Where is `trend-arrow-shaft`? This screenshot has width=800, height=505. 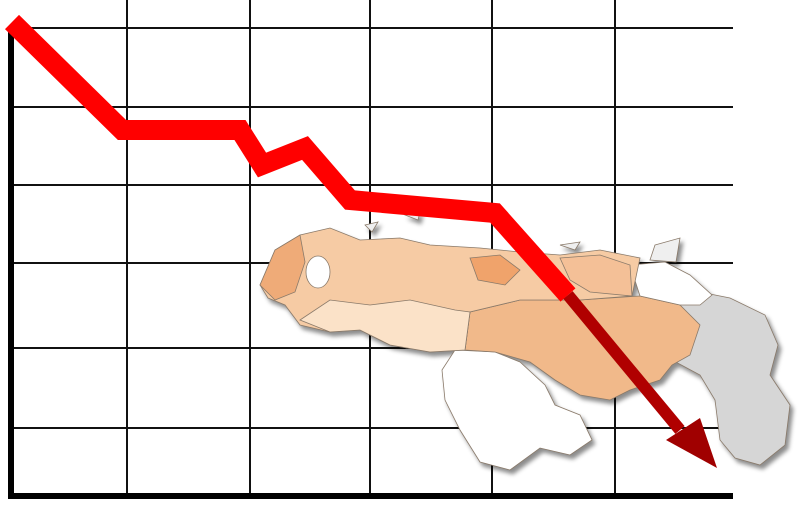 trend-arrow-shaft is located at coordinates (624, 362).